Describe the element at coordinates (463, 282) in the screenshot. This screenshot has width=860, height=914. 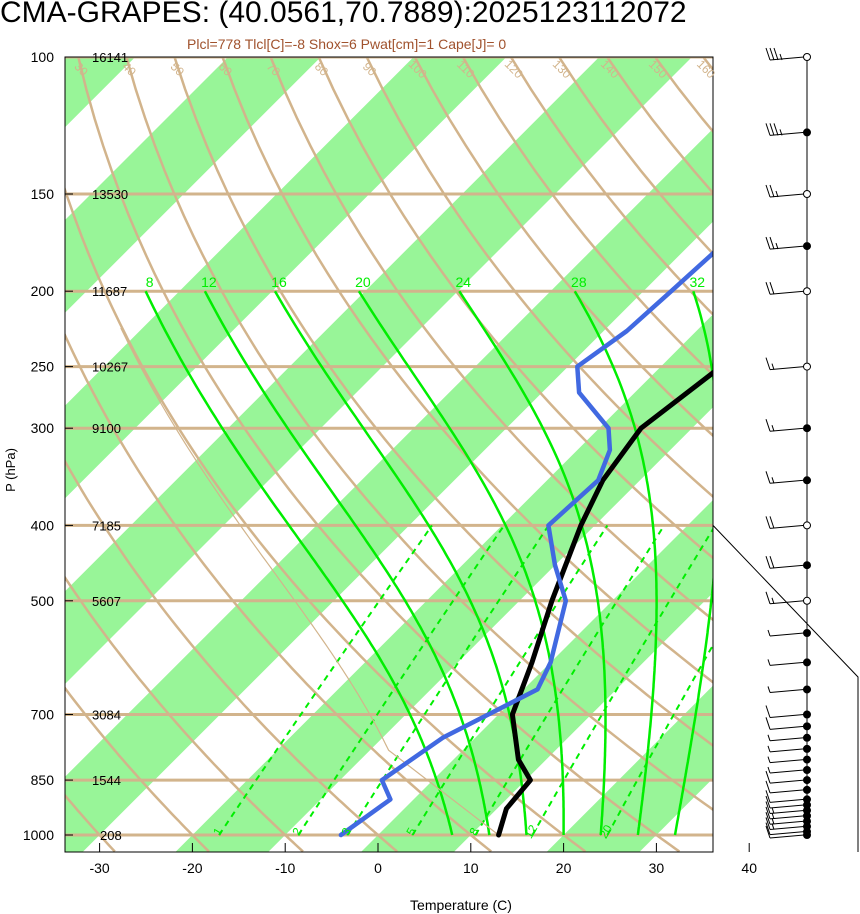
I see `moist-adiabat-label: 24` at that location.